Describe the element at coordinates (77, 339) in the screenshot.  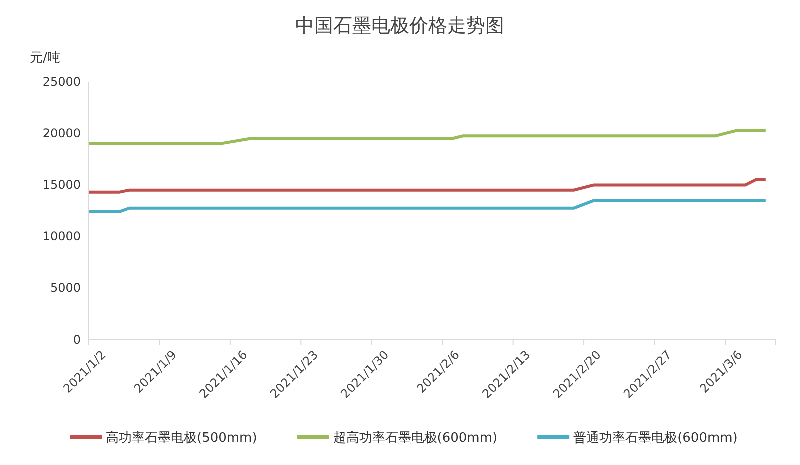
I see `y-tick-label: 0` at that location.